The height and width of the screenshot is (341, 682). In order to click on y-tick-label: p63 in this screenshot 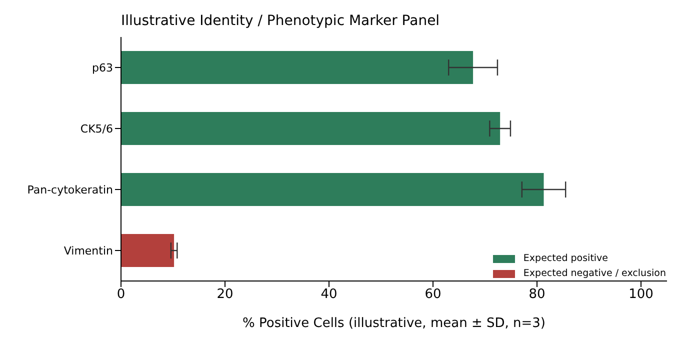, I will do `click(102, 67)`.